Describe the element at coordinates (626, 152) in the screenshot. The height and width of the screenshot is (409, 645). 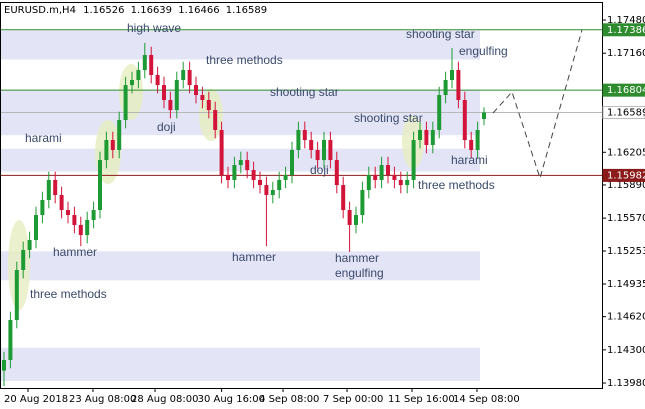
I see `y-tick-label: 1.16205` at that location.